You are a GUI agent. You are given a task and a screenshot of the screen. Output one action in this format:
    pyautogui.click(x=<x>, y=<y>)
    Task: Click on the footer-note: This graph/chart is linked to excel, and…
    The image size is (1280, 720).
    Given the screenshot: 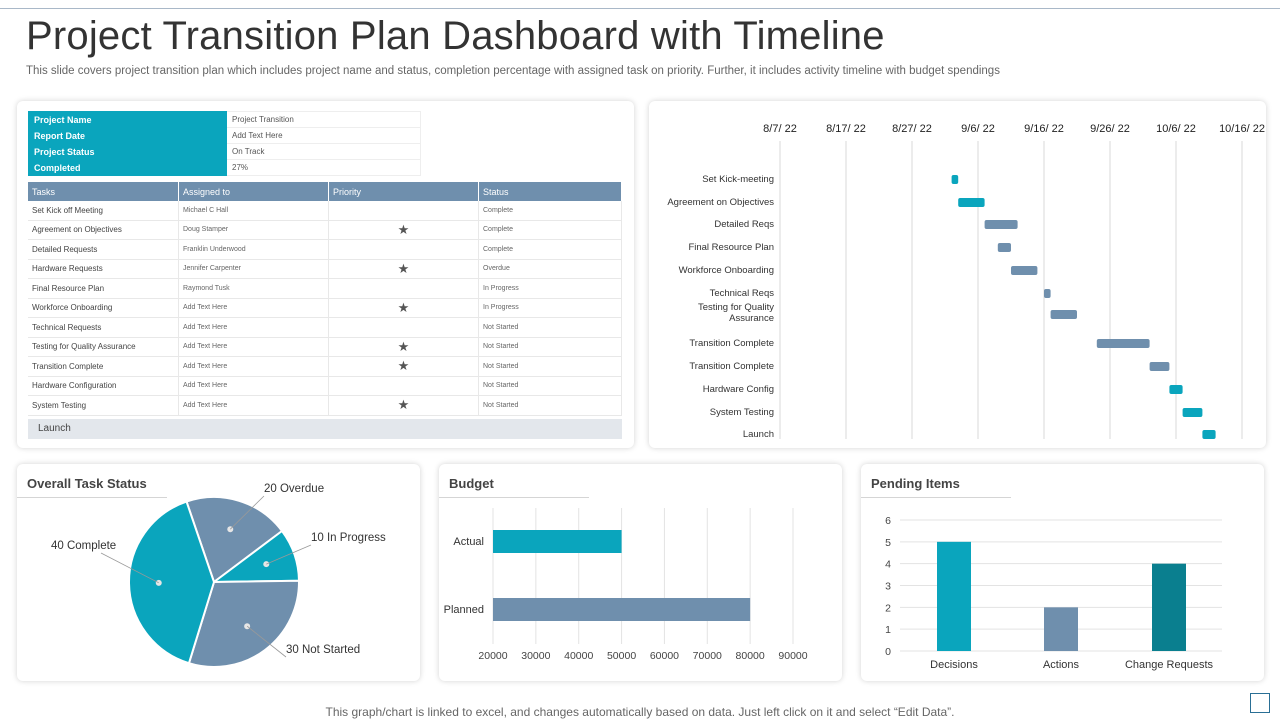 What is the action you would take?
    pyautogui.click(x=640, y=712)
    